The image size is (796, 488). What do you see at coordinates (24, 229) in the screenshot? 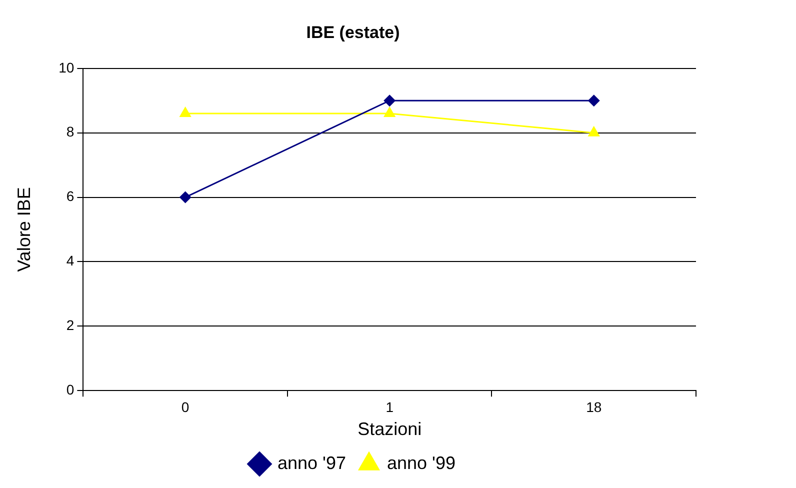
I see `y-axis-title: Valore IBE` at bounding box center [24, 229].